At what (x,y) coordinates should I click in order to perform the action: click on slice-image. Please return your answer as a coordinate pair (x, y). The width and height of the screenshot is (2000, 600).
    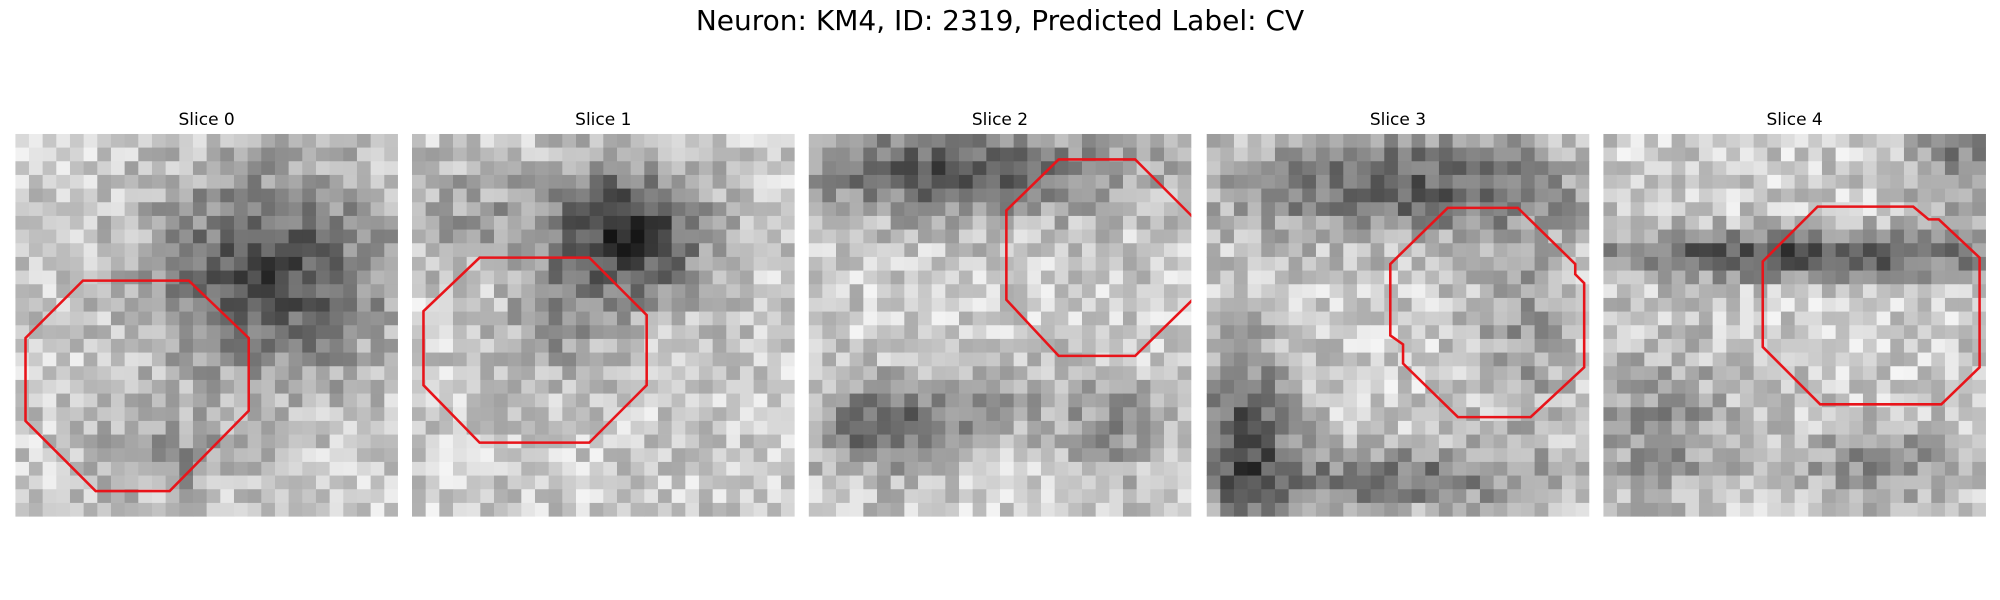
    Looking at the image, I should click on (1000, 325).